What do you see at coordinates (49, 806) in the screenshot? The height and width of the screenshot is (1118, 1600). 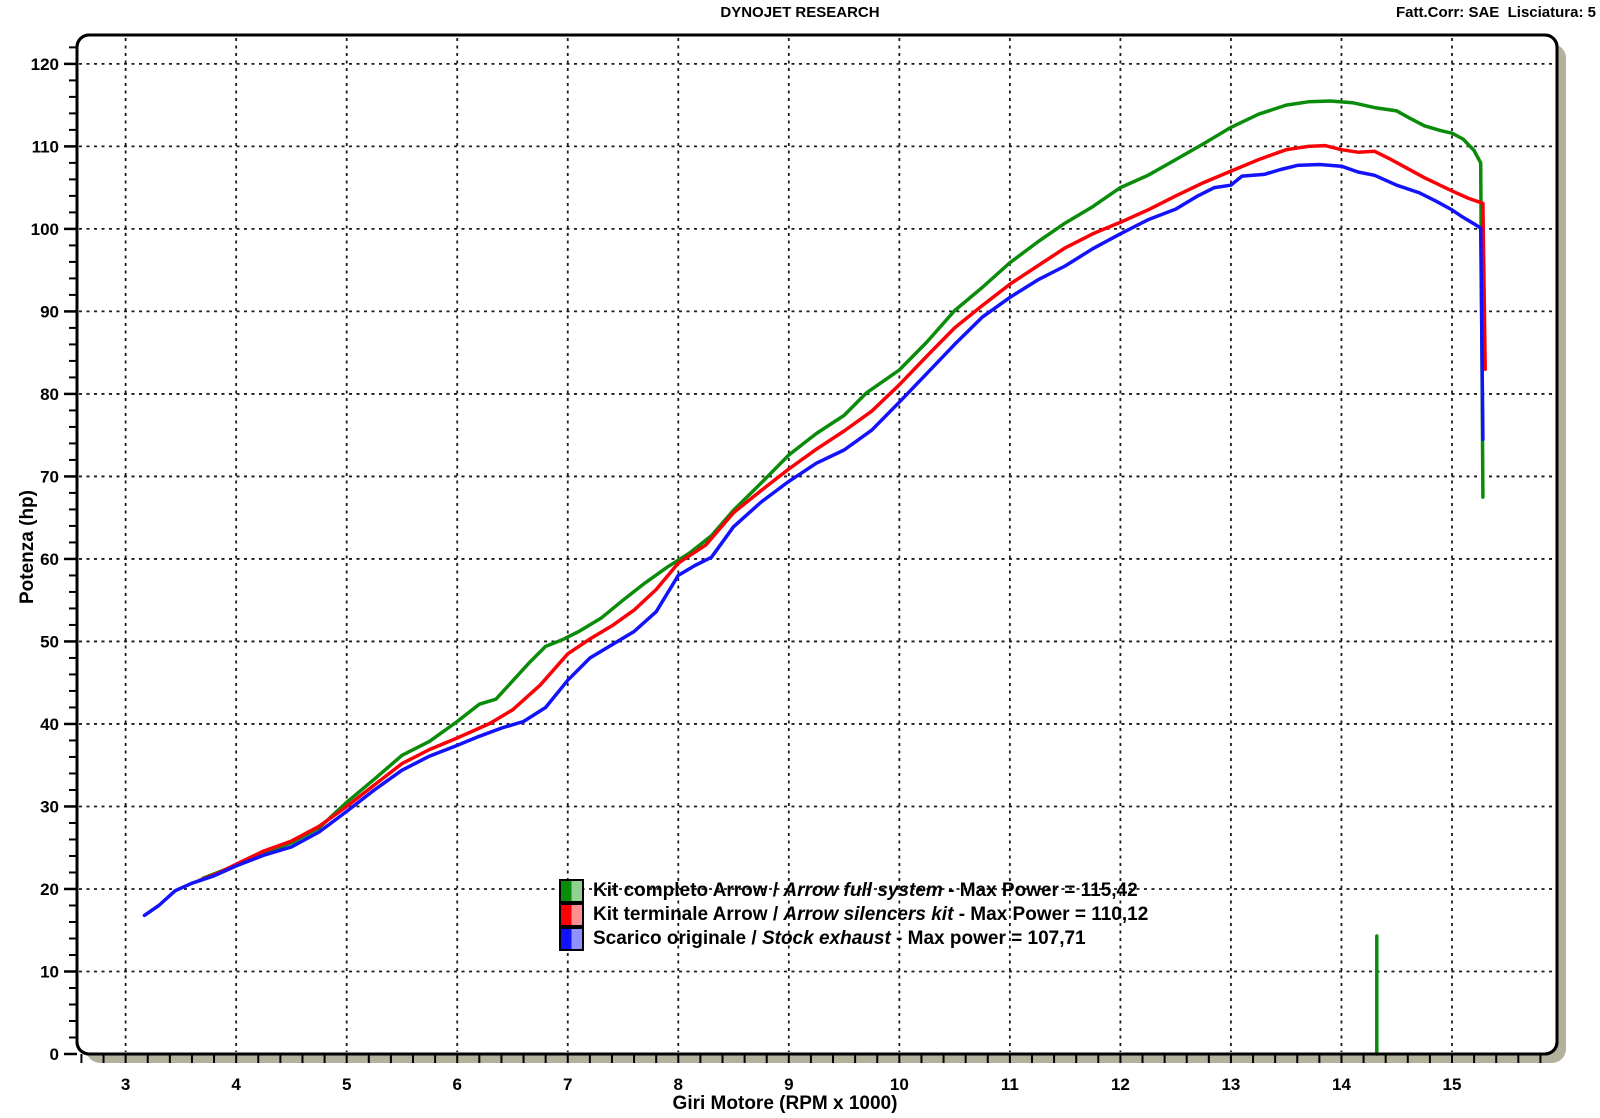 I see `svg-text: 30` at bounding box center [49, 806].